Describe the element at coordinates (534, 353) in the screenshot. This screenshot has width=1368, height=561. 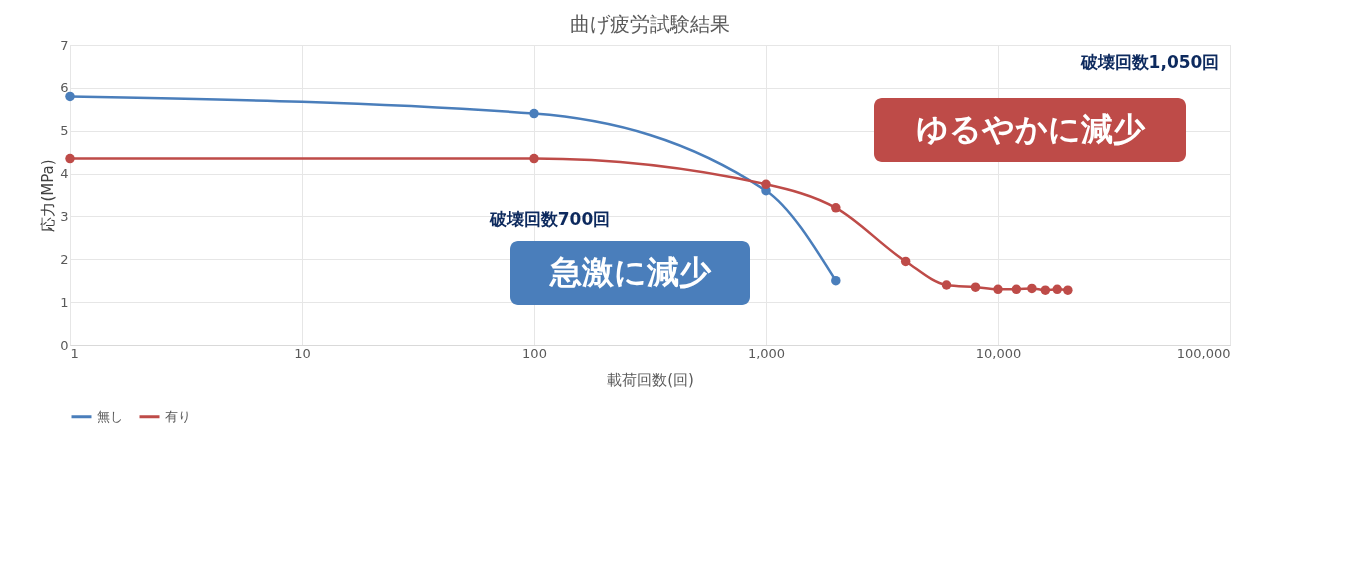
I see `x-tick-label: 100` at that location.